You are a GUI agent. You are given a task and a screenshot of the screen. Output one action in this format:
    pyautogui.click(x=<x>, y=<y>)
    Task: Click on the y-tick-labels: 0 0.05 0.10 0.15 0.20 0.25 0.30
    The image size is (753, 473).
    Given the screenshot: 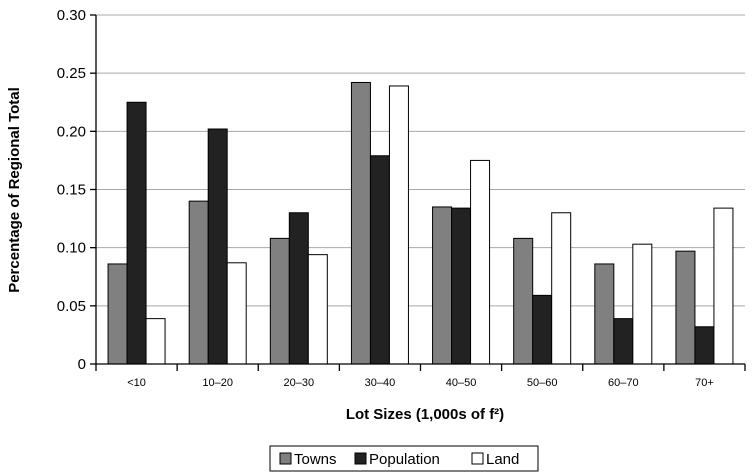 What is the action you would take?
    pyautogui.click(x=76, y=190)
    